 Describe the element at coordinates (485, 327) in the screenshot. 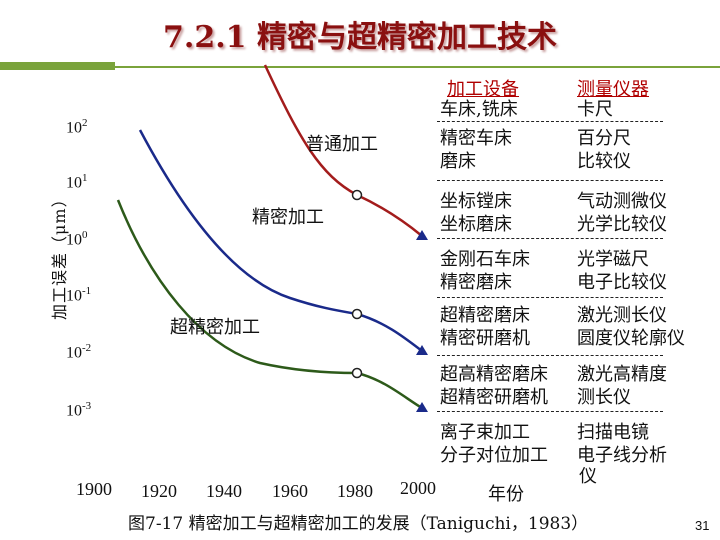

I see `equipment-cell: 超精密磨床 精密研磨机` at that location.